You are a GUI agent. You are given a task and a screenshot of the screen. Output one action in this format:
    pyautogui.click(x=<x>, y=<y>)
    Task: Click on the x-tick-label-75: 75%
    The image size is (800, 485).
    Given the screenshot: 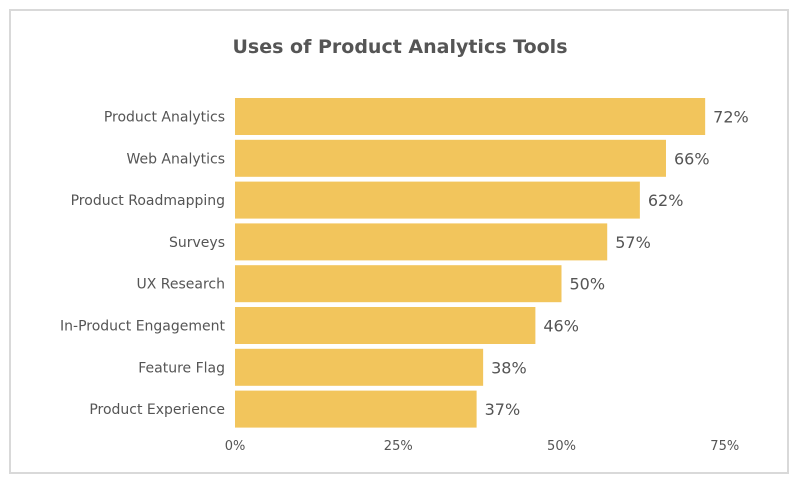 What is the action you would take?
    pyautogui.click(x=724, y=446)
    